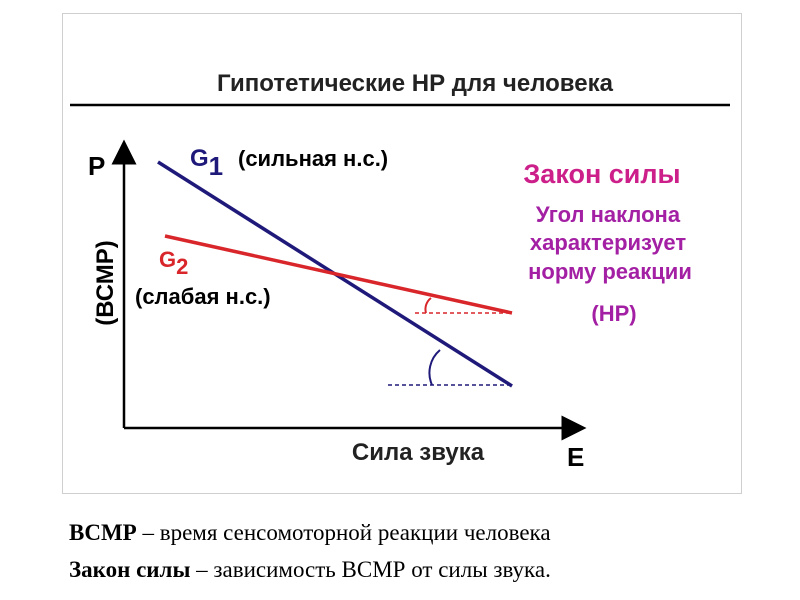 The image size is (800, 600). Describe the element at coordinates (338, 274) in the screenshot. I see `line-g2` at that location.